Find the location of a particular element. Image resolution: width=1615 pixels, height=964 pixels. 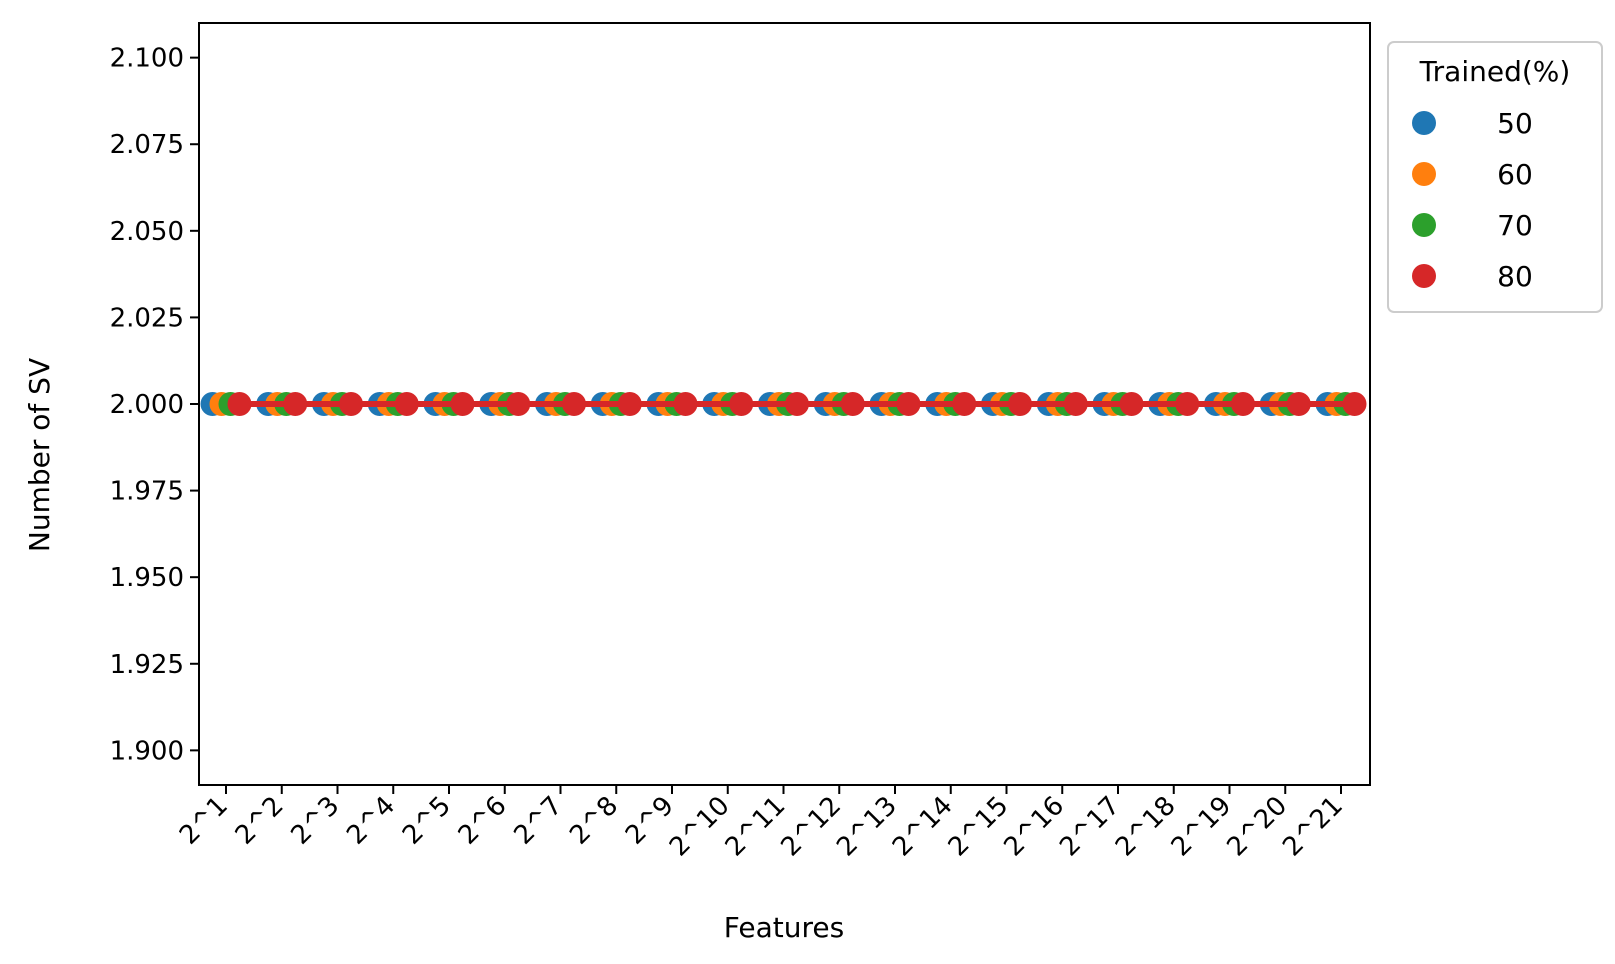

x-tick-label: 2^1 is located at coordinates (204, 821).